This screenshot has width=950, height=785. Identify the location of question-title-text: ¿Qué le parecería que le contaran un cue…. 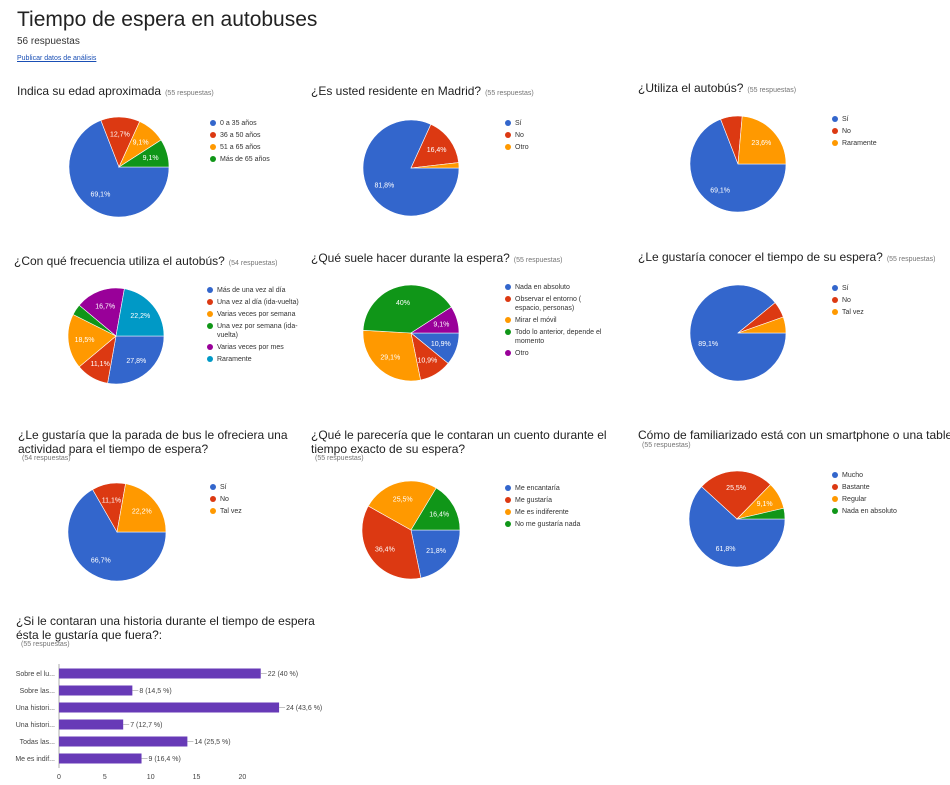
(459, 442).